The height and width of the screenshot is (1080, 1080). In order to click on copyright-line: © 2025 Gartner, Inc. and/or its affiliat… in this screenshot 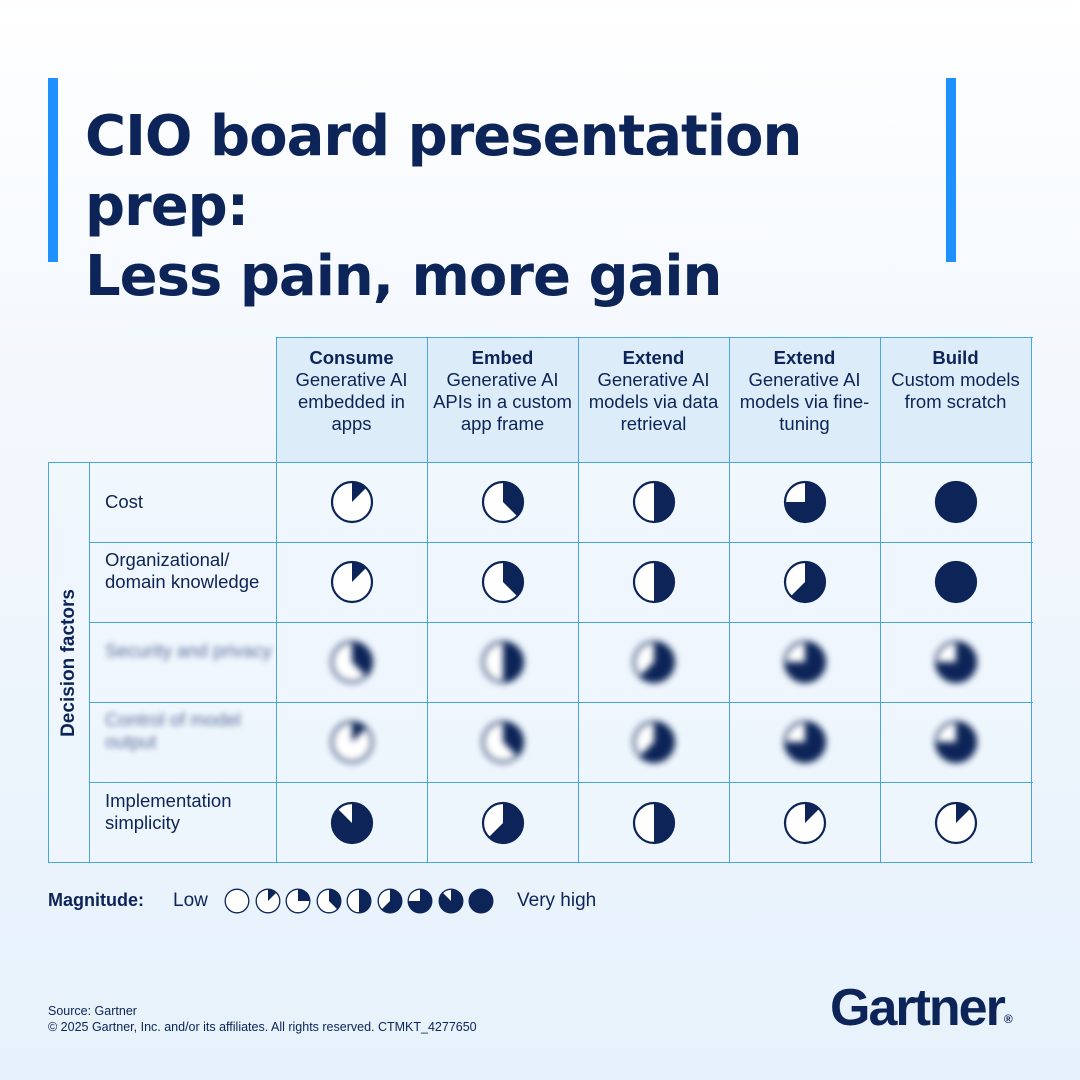, I will do `click(262, 1027)`.